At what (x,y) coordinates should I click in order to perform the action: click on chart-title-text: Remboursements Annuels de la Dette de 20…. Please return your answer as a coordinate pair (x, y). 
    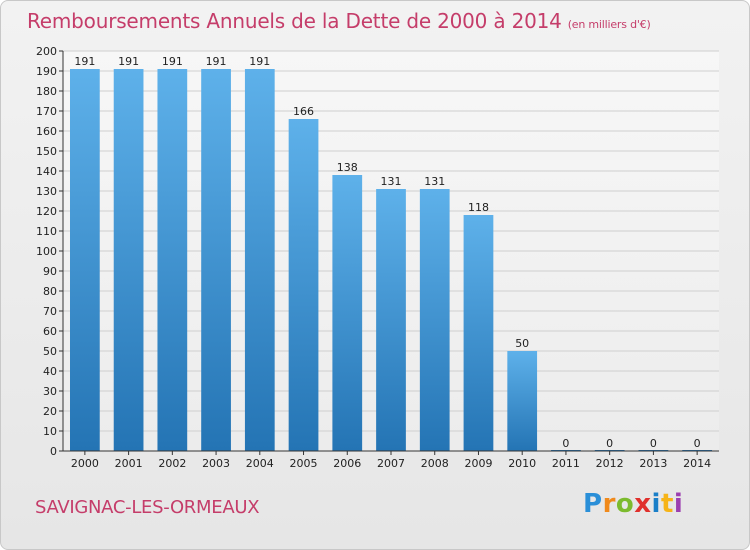
    Looking at the image, I should click on (294, 21).